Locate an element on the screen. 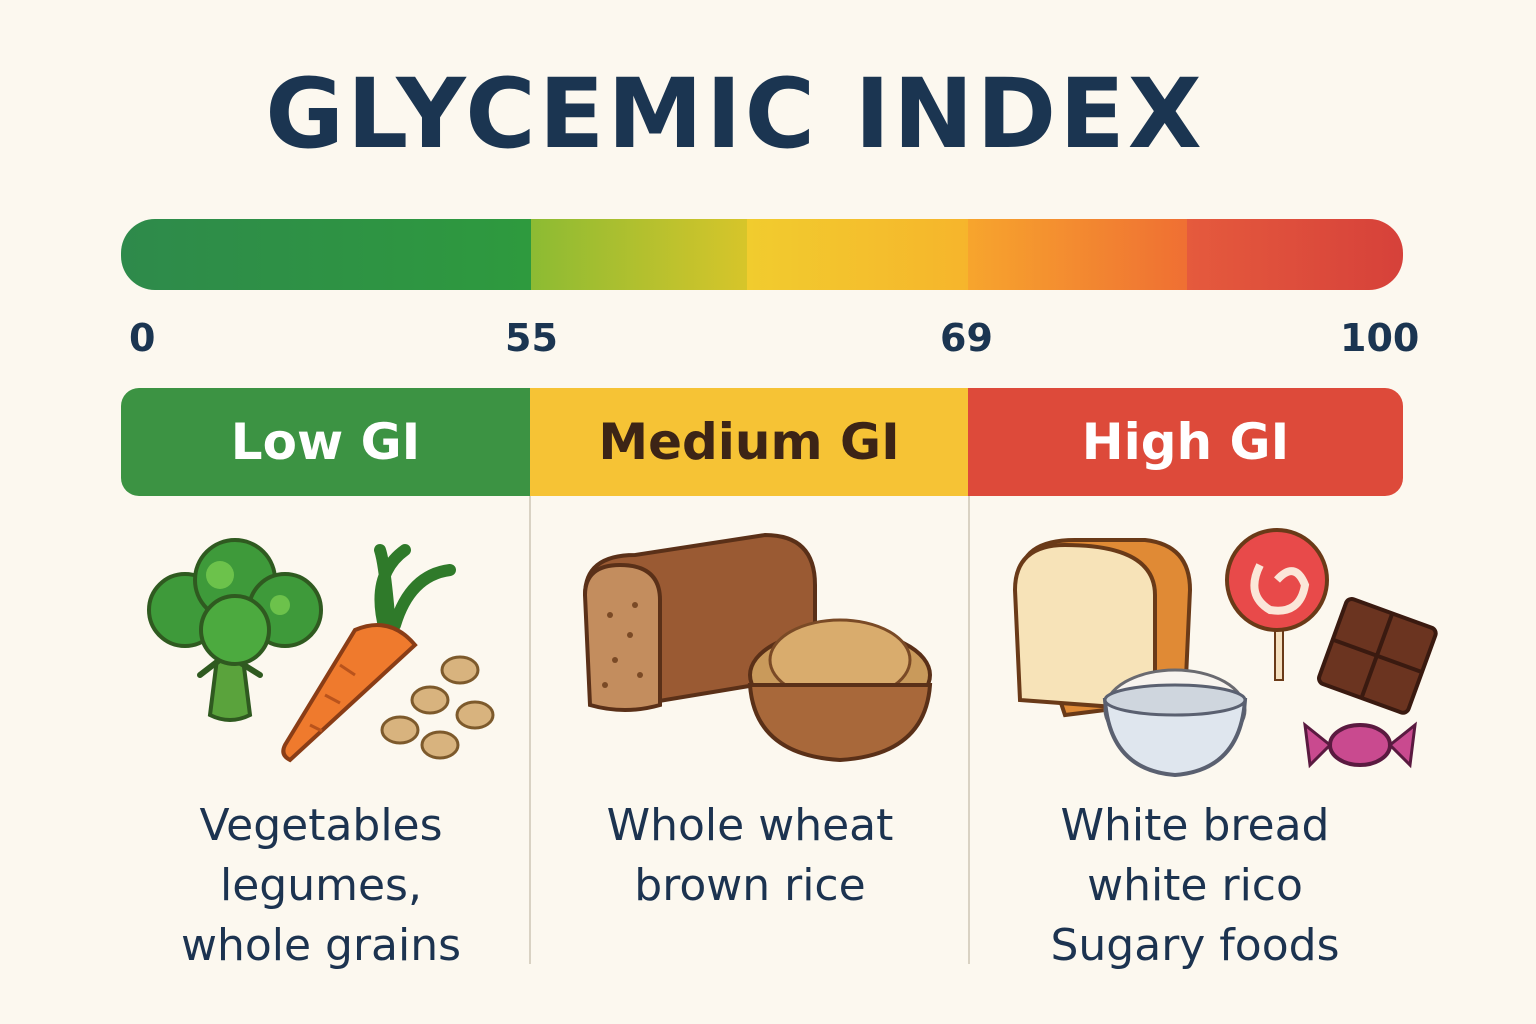 The image size is (1536, 1024). medium-gi-foods-illustration is located at coordinates (757, 647).